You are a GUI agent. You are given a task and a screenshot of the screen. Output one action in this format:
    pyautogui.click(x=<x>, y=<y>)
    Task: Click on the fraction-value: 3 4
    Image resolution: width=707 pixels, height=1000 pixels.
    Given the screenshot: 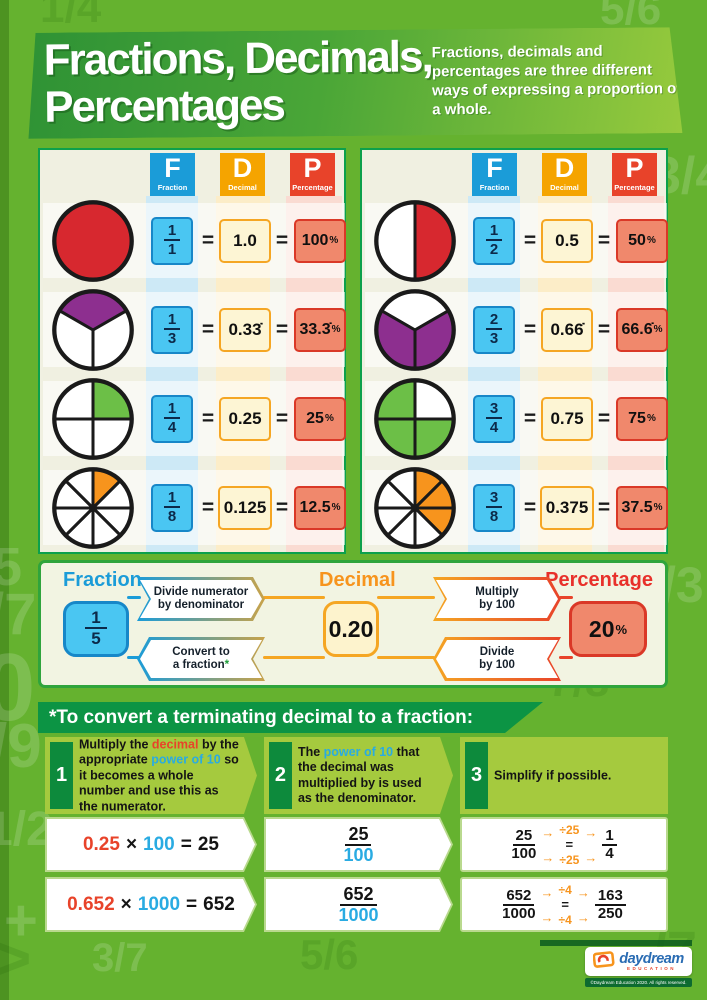 What is the action you would take?
    pyautogui.click(x=494, y=418)
    